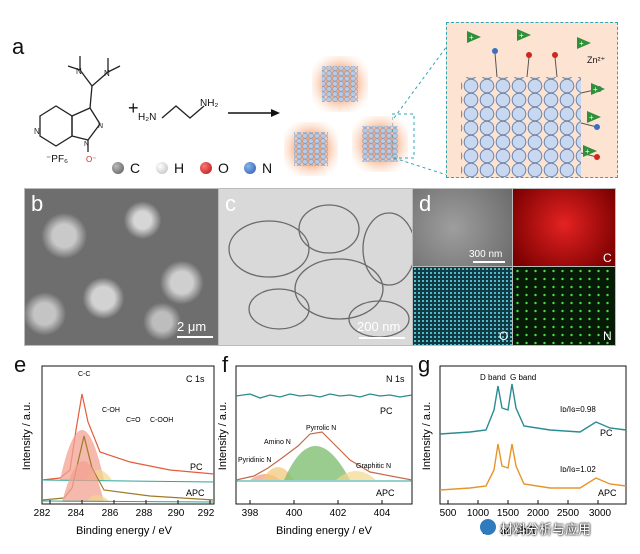 The width and height of the screenshot is (640, 554). I want to click on watermark: 材料分析与应用, so click(553, 528).